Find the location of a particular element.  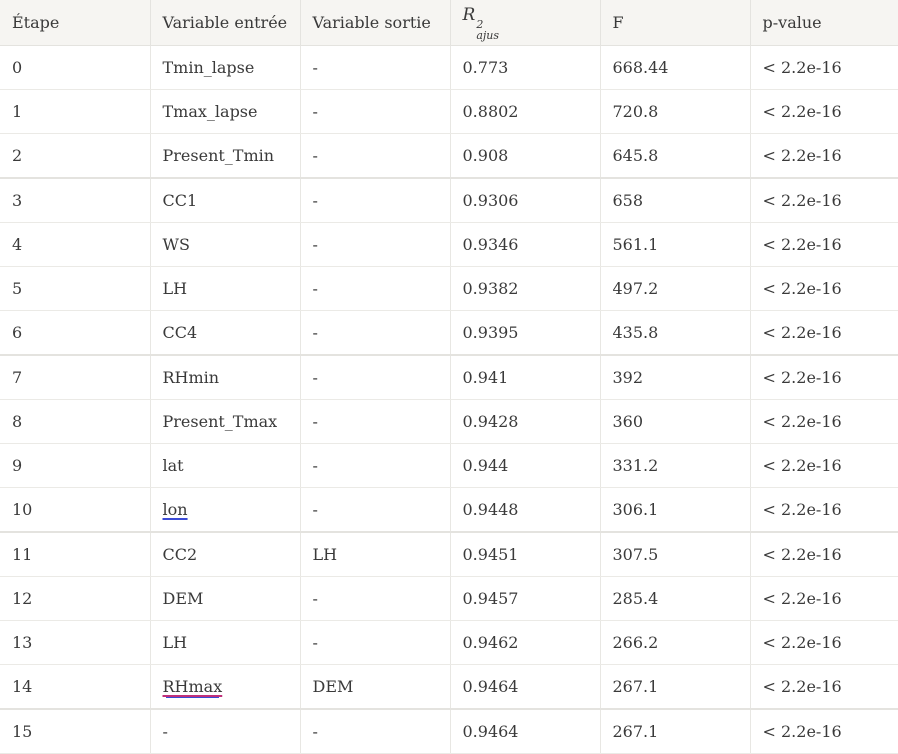

cell-variable-entree-text: - is located at coordinates (165, 731).